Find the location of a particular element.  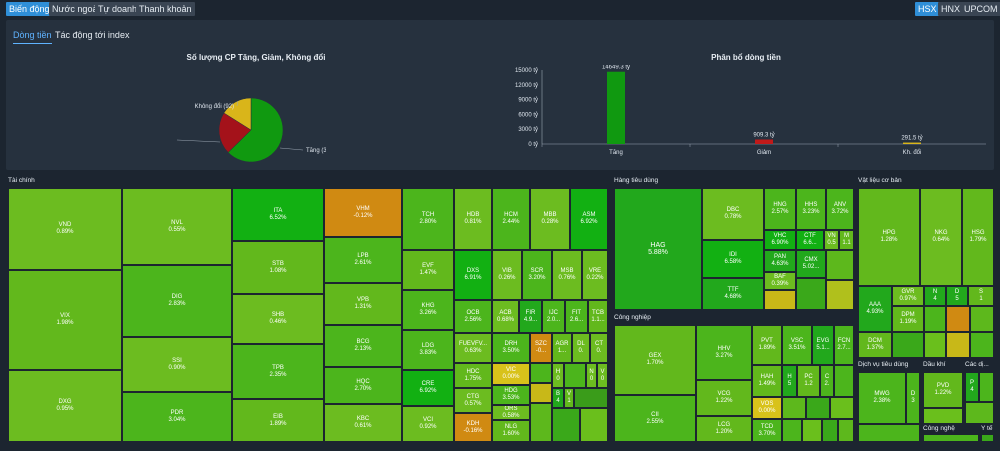

stock-tile: ANV 3.72% is located at coordinates (840, 209).